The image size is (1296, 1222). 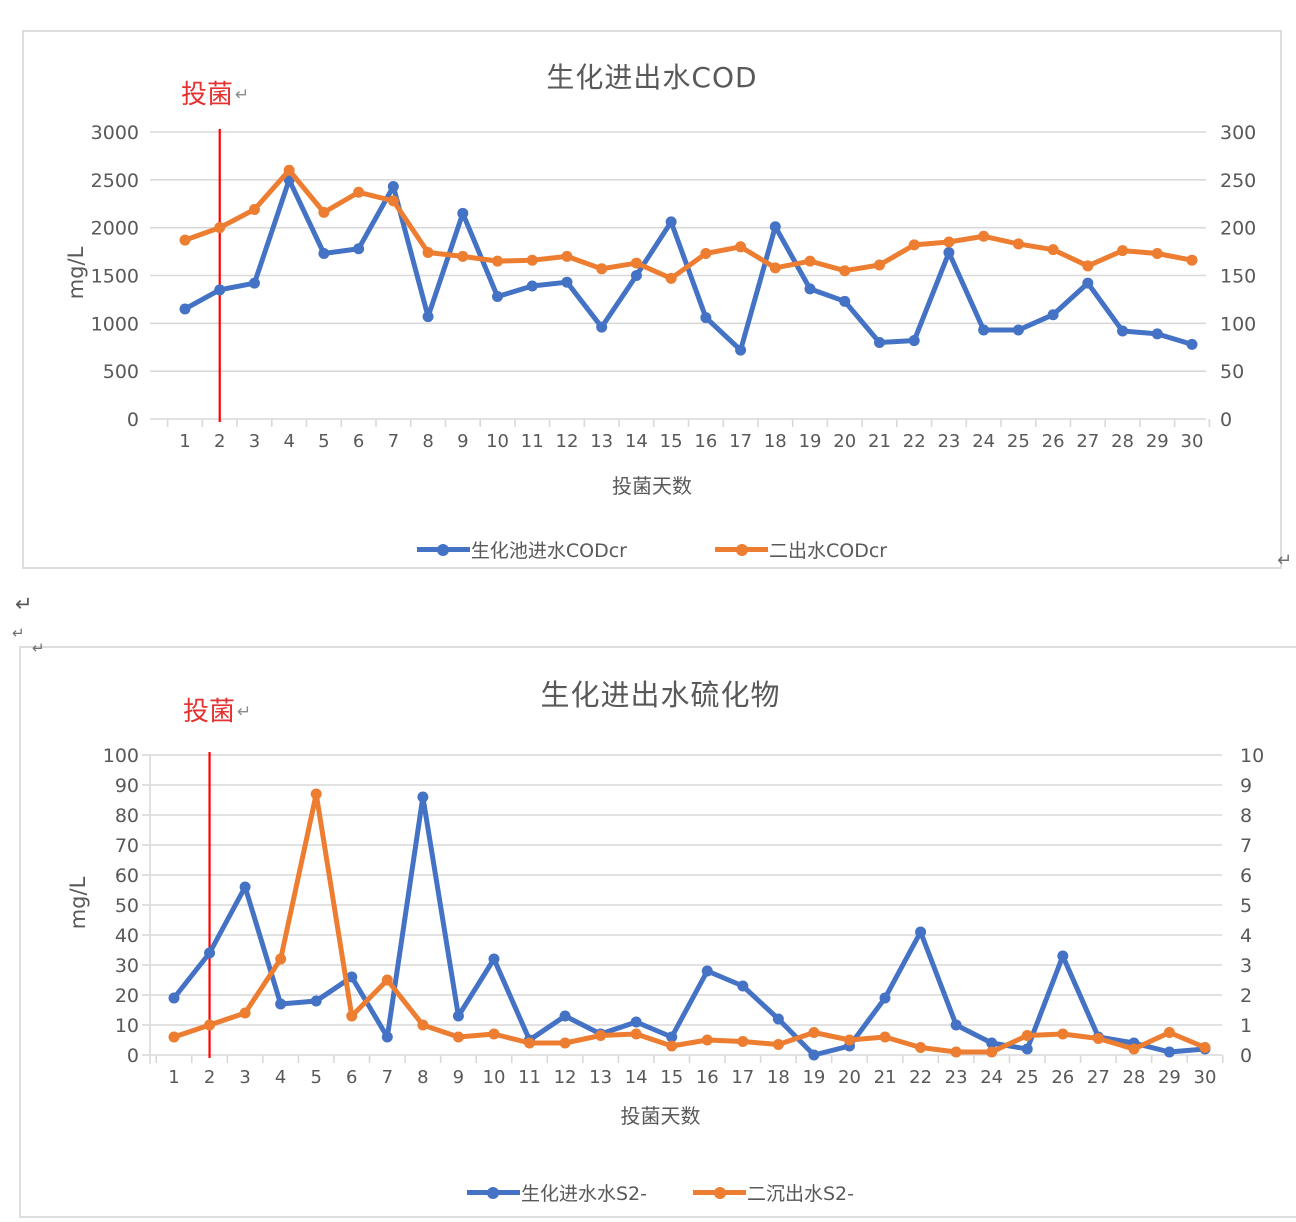 I want to click on blue-line-marker-icon, so click(x=443, y=549).